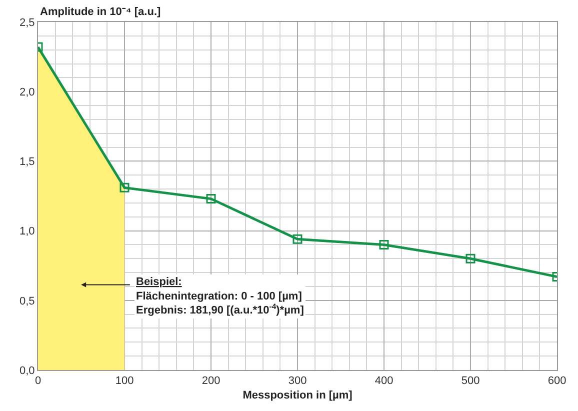 The image size is (578, 411). Describe the element at coordinates (297, 395) in the screenshot. I see `x-axis-title: Messposition in [µm]` at that location.